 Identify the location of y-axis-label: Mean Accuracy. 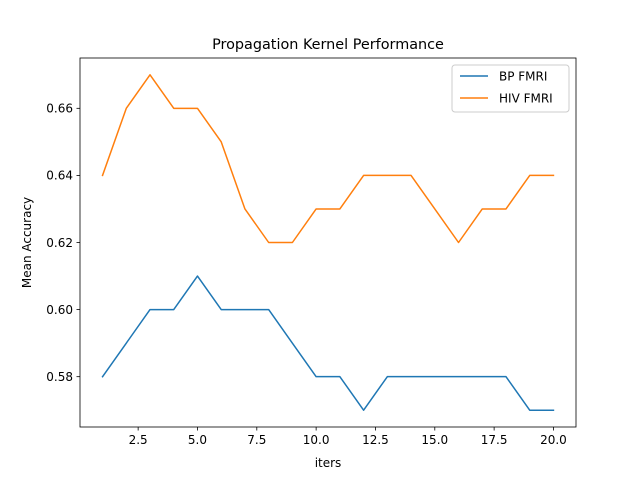
(27, 242).